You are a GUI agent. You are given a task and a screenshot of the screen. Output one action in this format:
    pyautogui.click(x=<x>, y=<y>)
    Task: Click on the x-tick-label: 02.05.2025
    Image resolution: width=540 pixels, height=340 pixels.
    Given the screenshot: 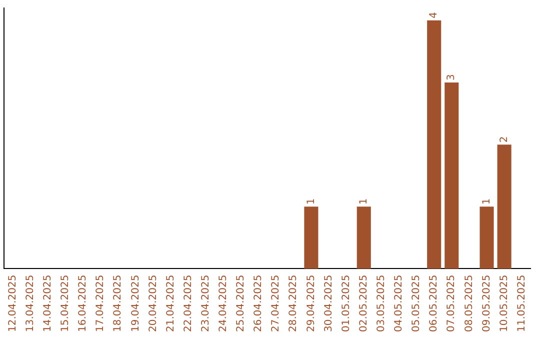 What is the action you would take?
    pyautogui.click(x=364, y=303)
    